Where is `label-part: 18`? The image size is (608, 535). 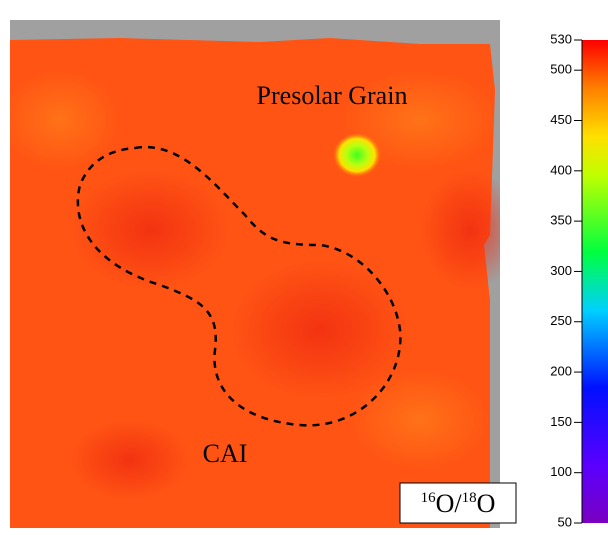
label-part: 18 is located at coordinates (469, 498).